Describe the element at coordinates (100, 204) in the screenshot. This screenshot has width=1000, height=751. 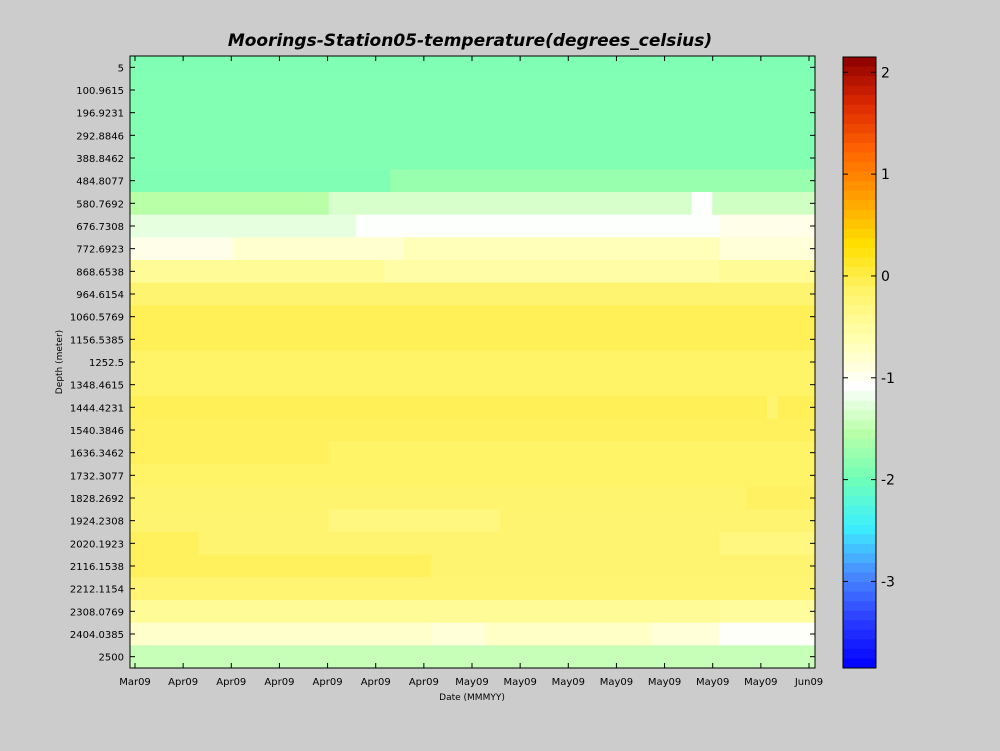
I see `y-tick-label: 580.7692` at that location.